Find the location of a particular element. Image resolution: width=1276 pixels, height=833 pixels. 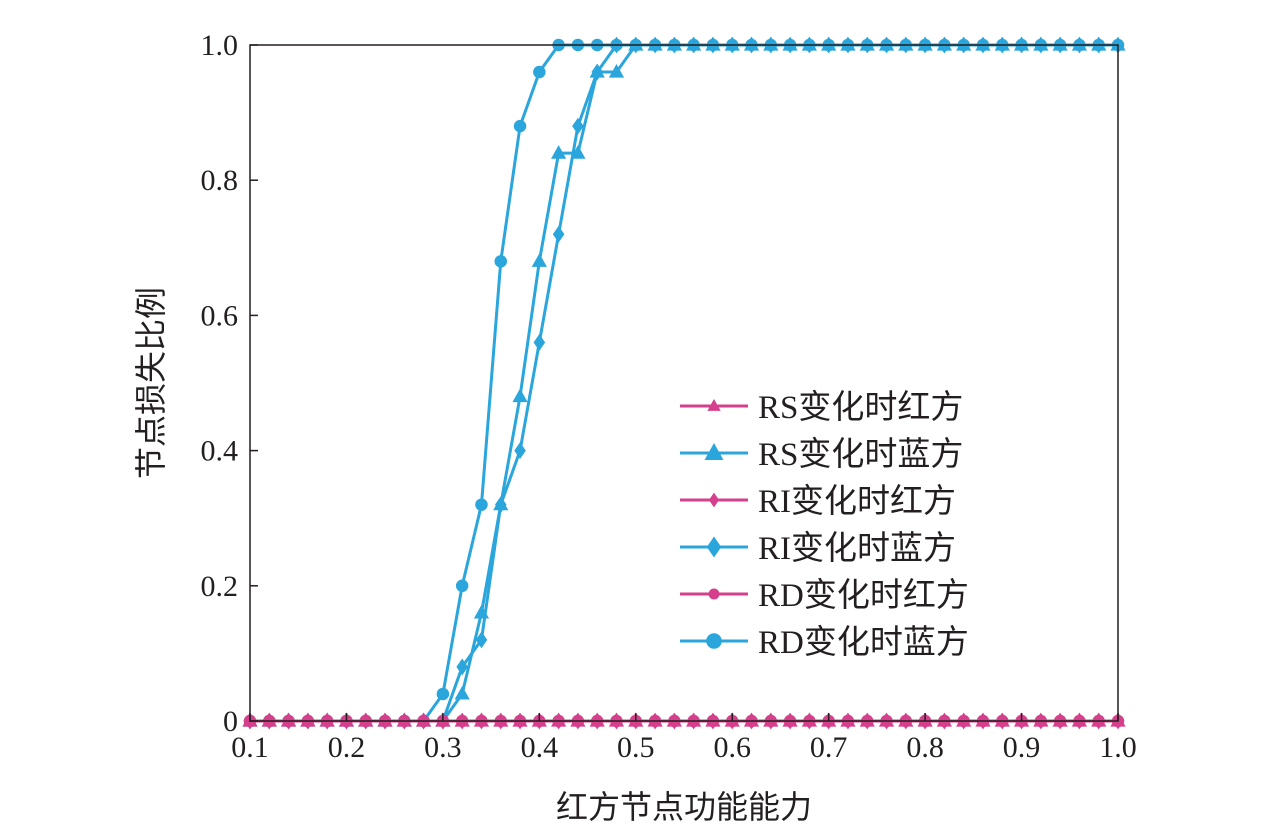

legend-item: RS变化时红方 is located at coordinates (821, 407).